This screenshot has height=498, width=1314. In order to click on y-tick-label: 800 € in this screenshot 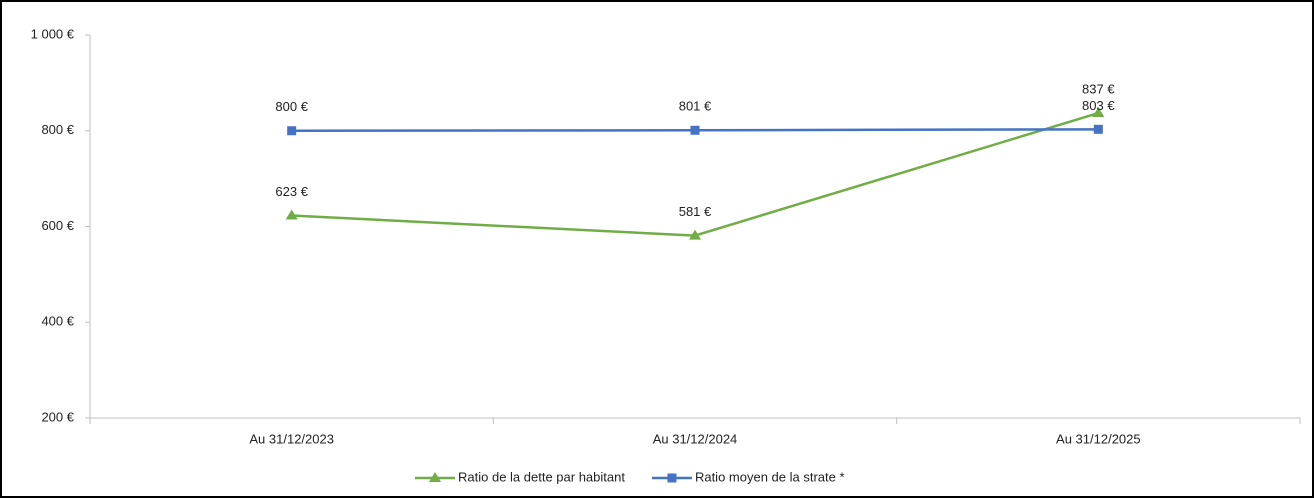, I will do `click(57, 129)`.